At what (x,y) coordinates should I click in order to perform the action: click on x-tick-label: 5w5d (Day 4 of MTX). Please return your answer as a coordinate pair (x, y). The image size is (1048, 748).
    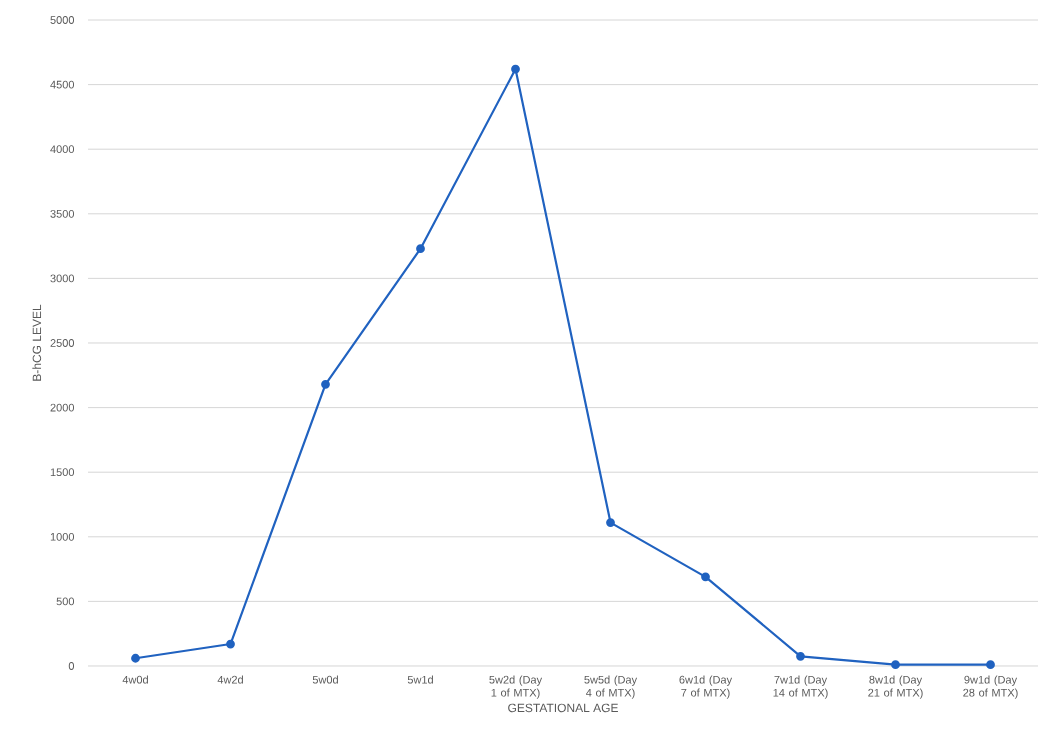
    Looking at the image, I should click on (611, 687).